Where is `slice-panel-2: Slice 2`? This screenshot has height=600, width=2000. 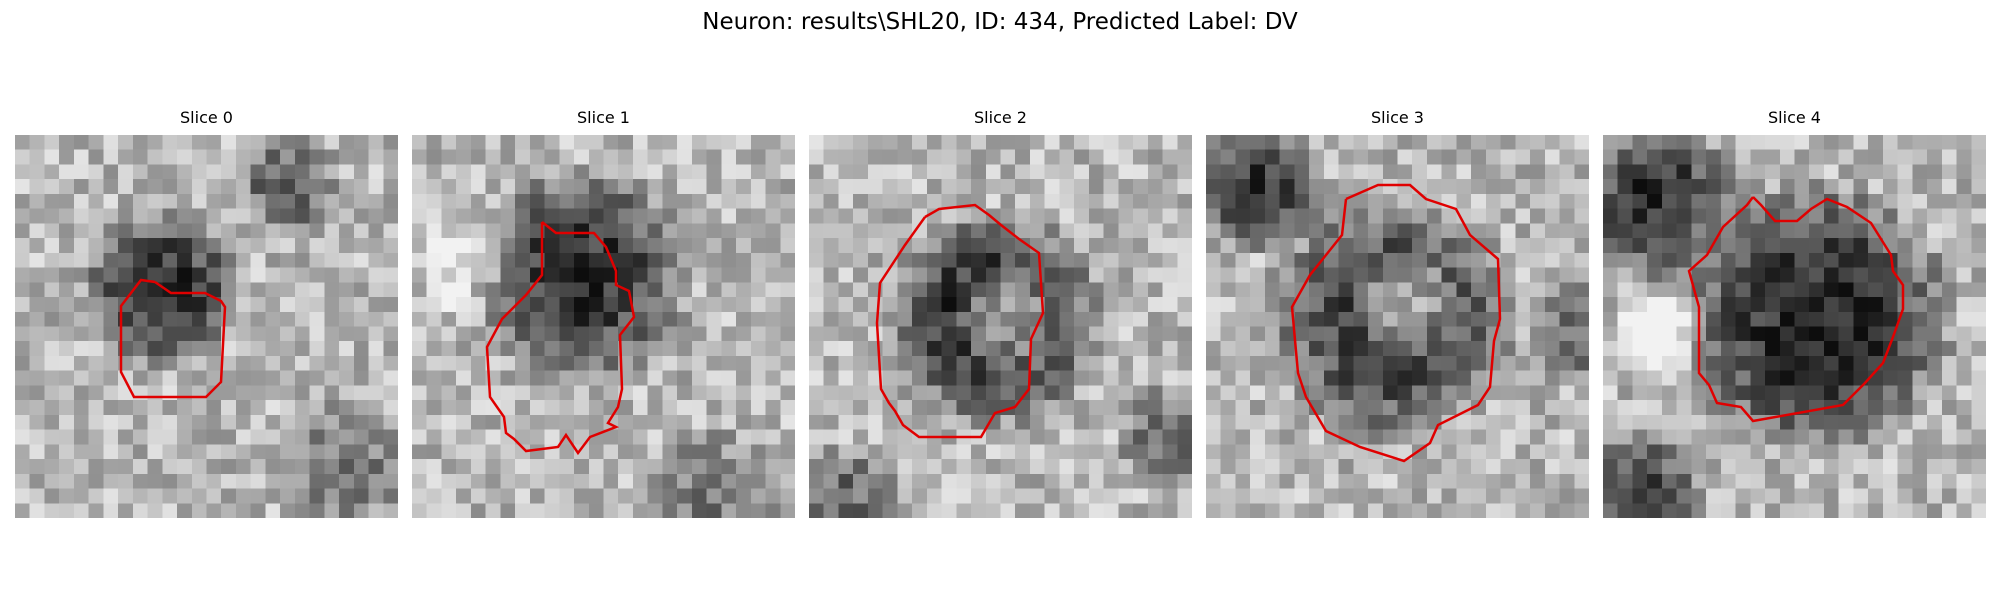 slice-panel-2: Slice 2 is located at coordinates (1000, 313).